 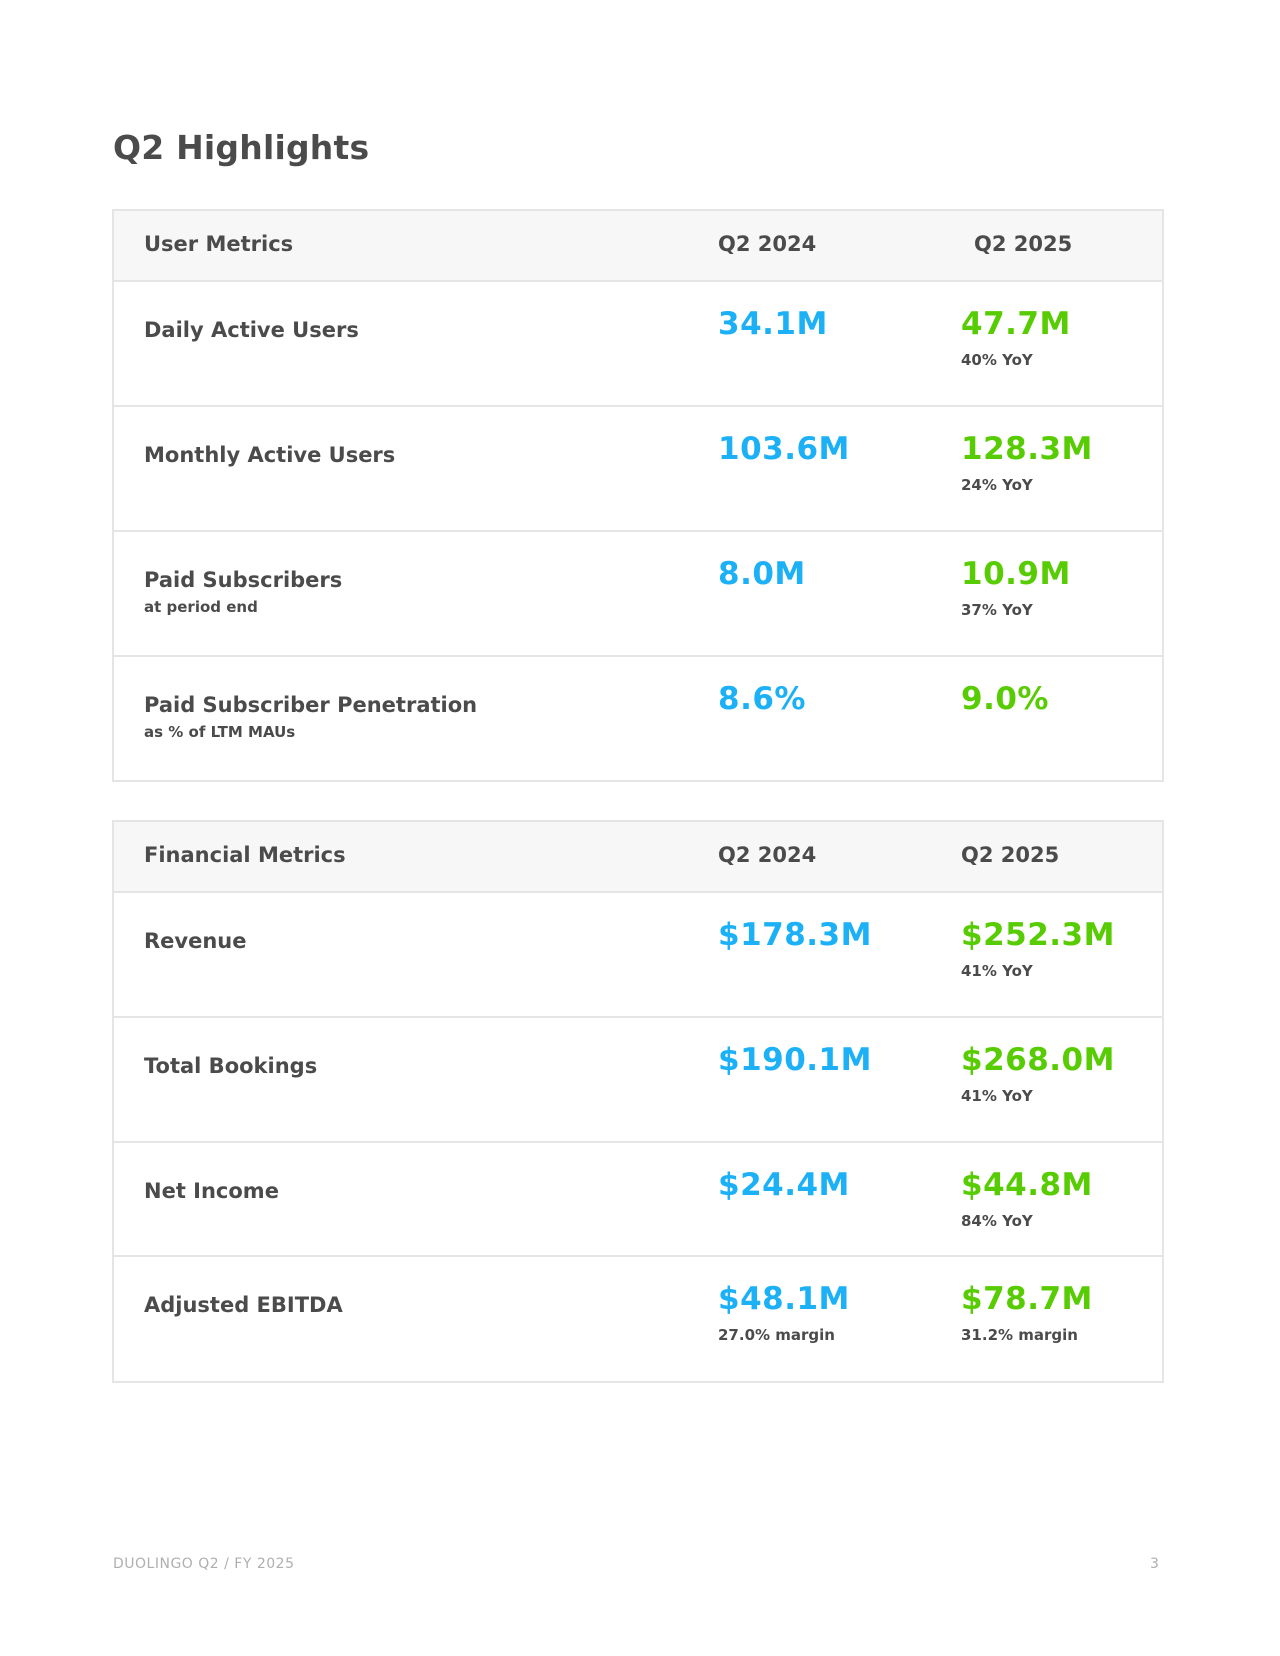 What do you see at coordinates (1005, 699) in the screenshot?
I see `value-q2-2025: 9.0%` at bounding box center [1005, 699].